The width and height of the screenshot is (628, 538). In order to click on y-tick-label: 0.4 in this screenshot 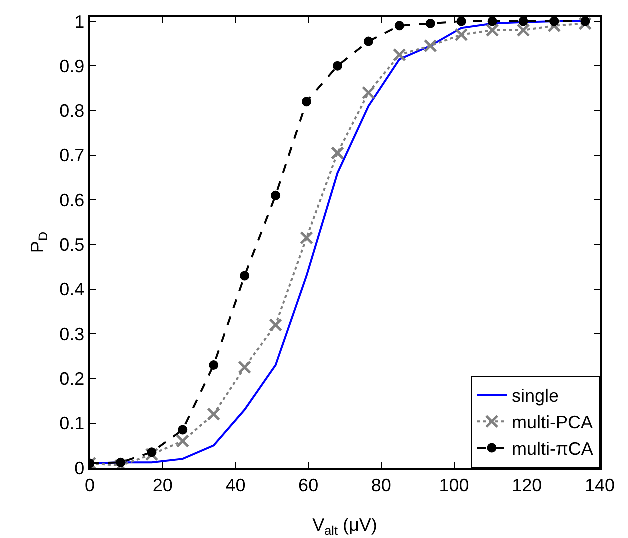, I will do `click(72, 290)`.